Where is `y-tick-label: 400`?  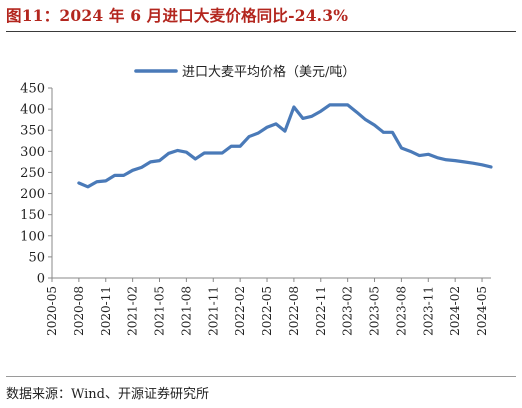
y-tick-label: 400 is located at coordinates (32, 110).